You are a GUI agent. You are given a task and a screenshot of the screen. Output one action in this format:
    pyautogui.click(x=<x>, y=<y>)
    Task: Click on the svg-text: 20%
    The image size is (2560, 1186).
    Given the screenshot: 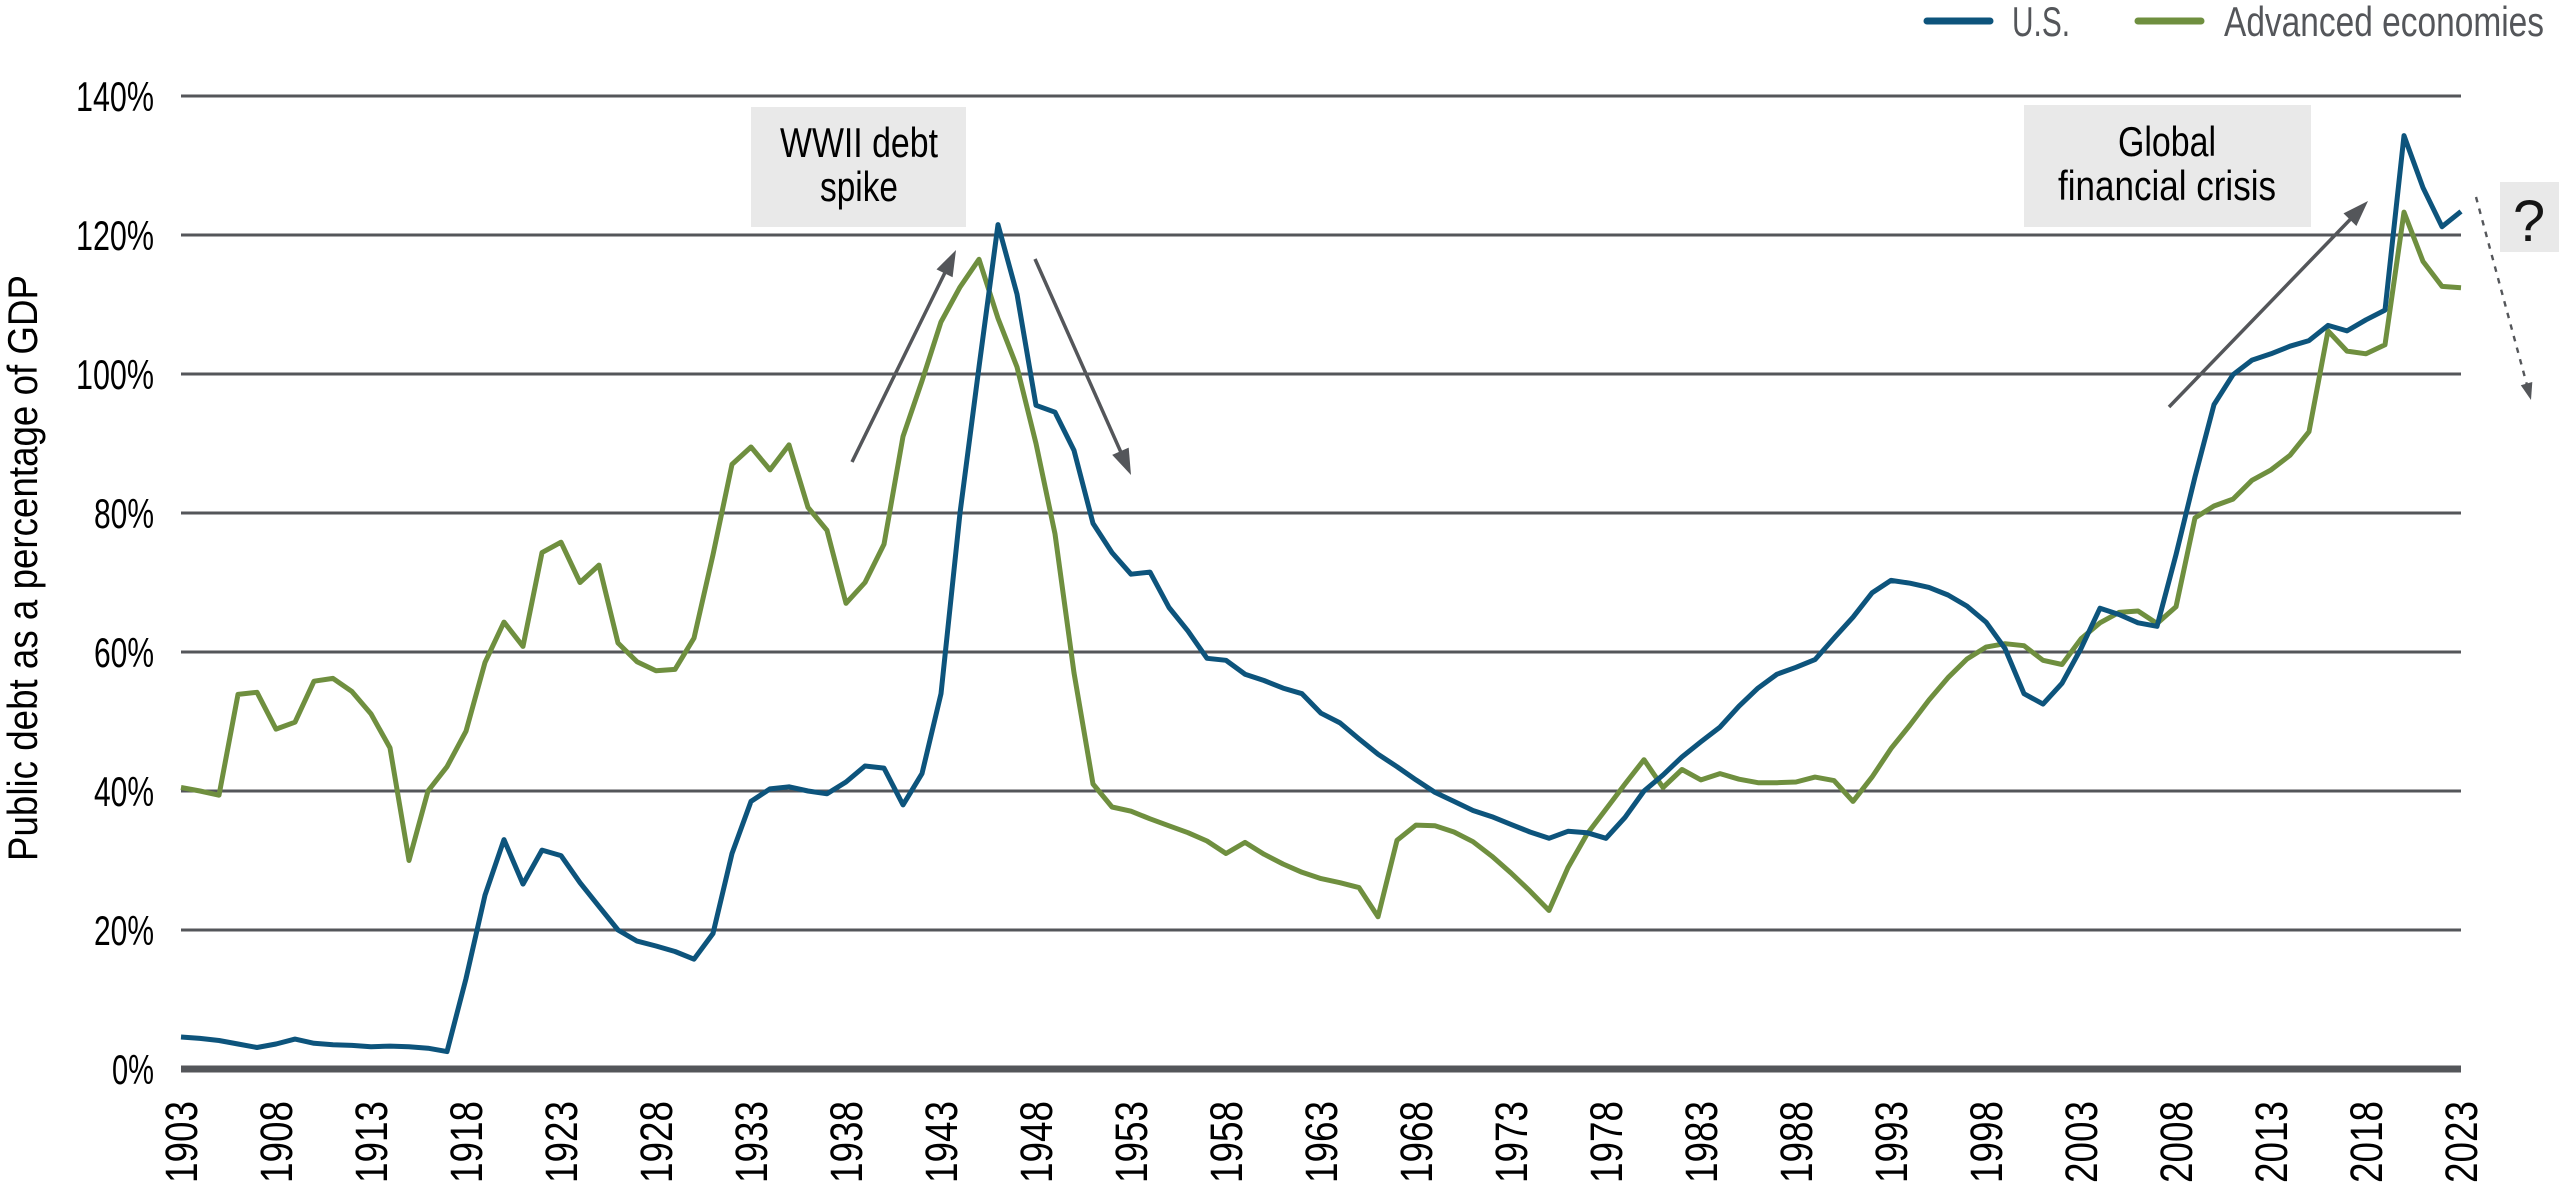 What is the action you would take?
    pyautogui.click(x=124, y=930)
    